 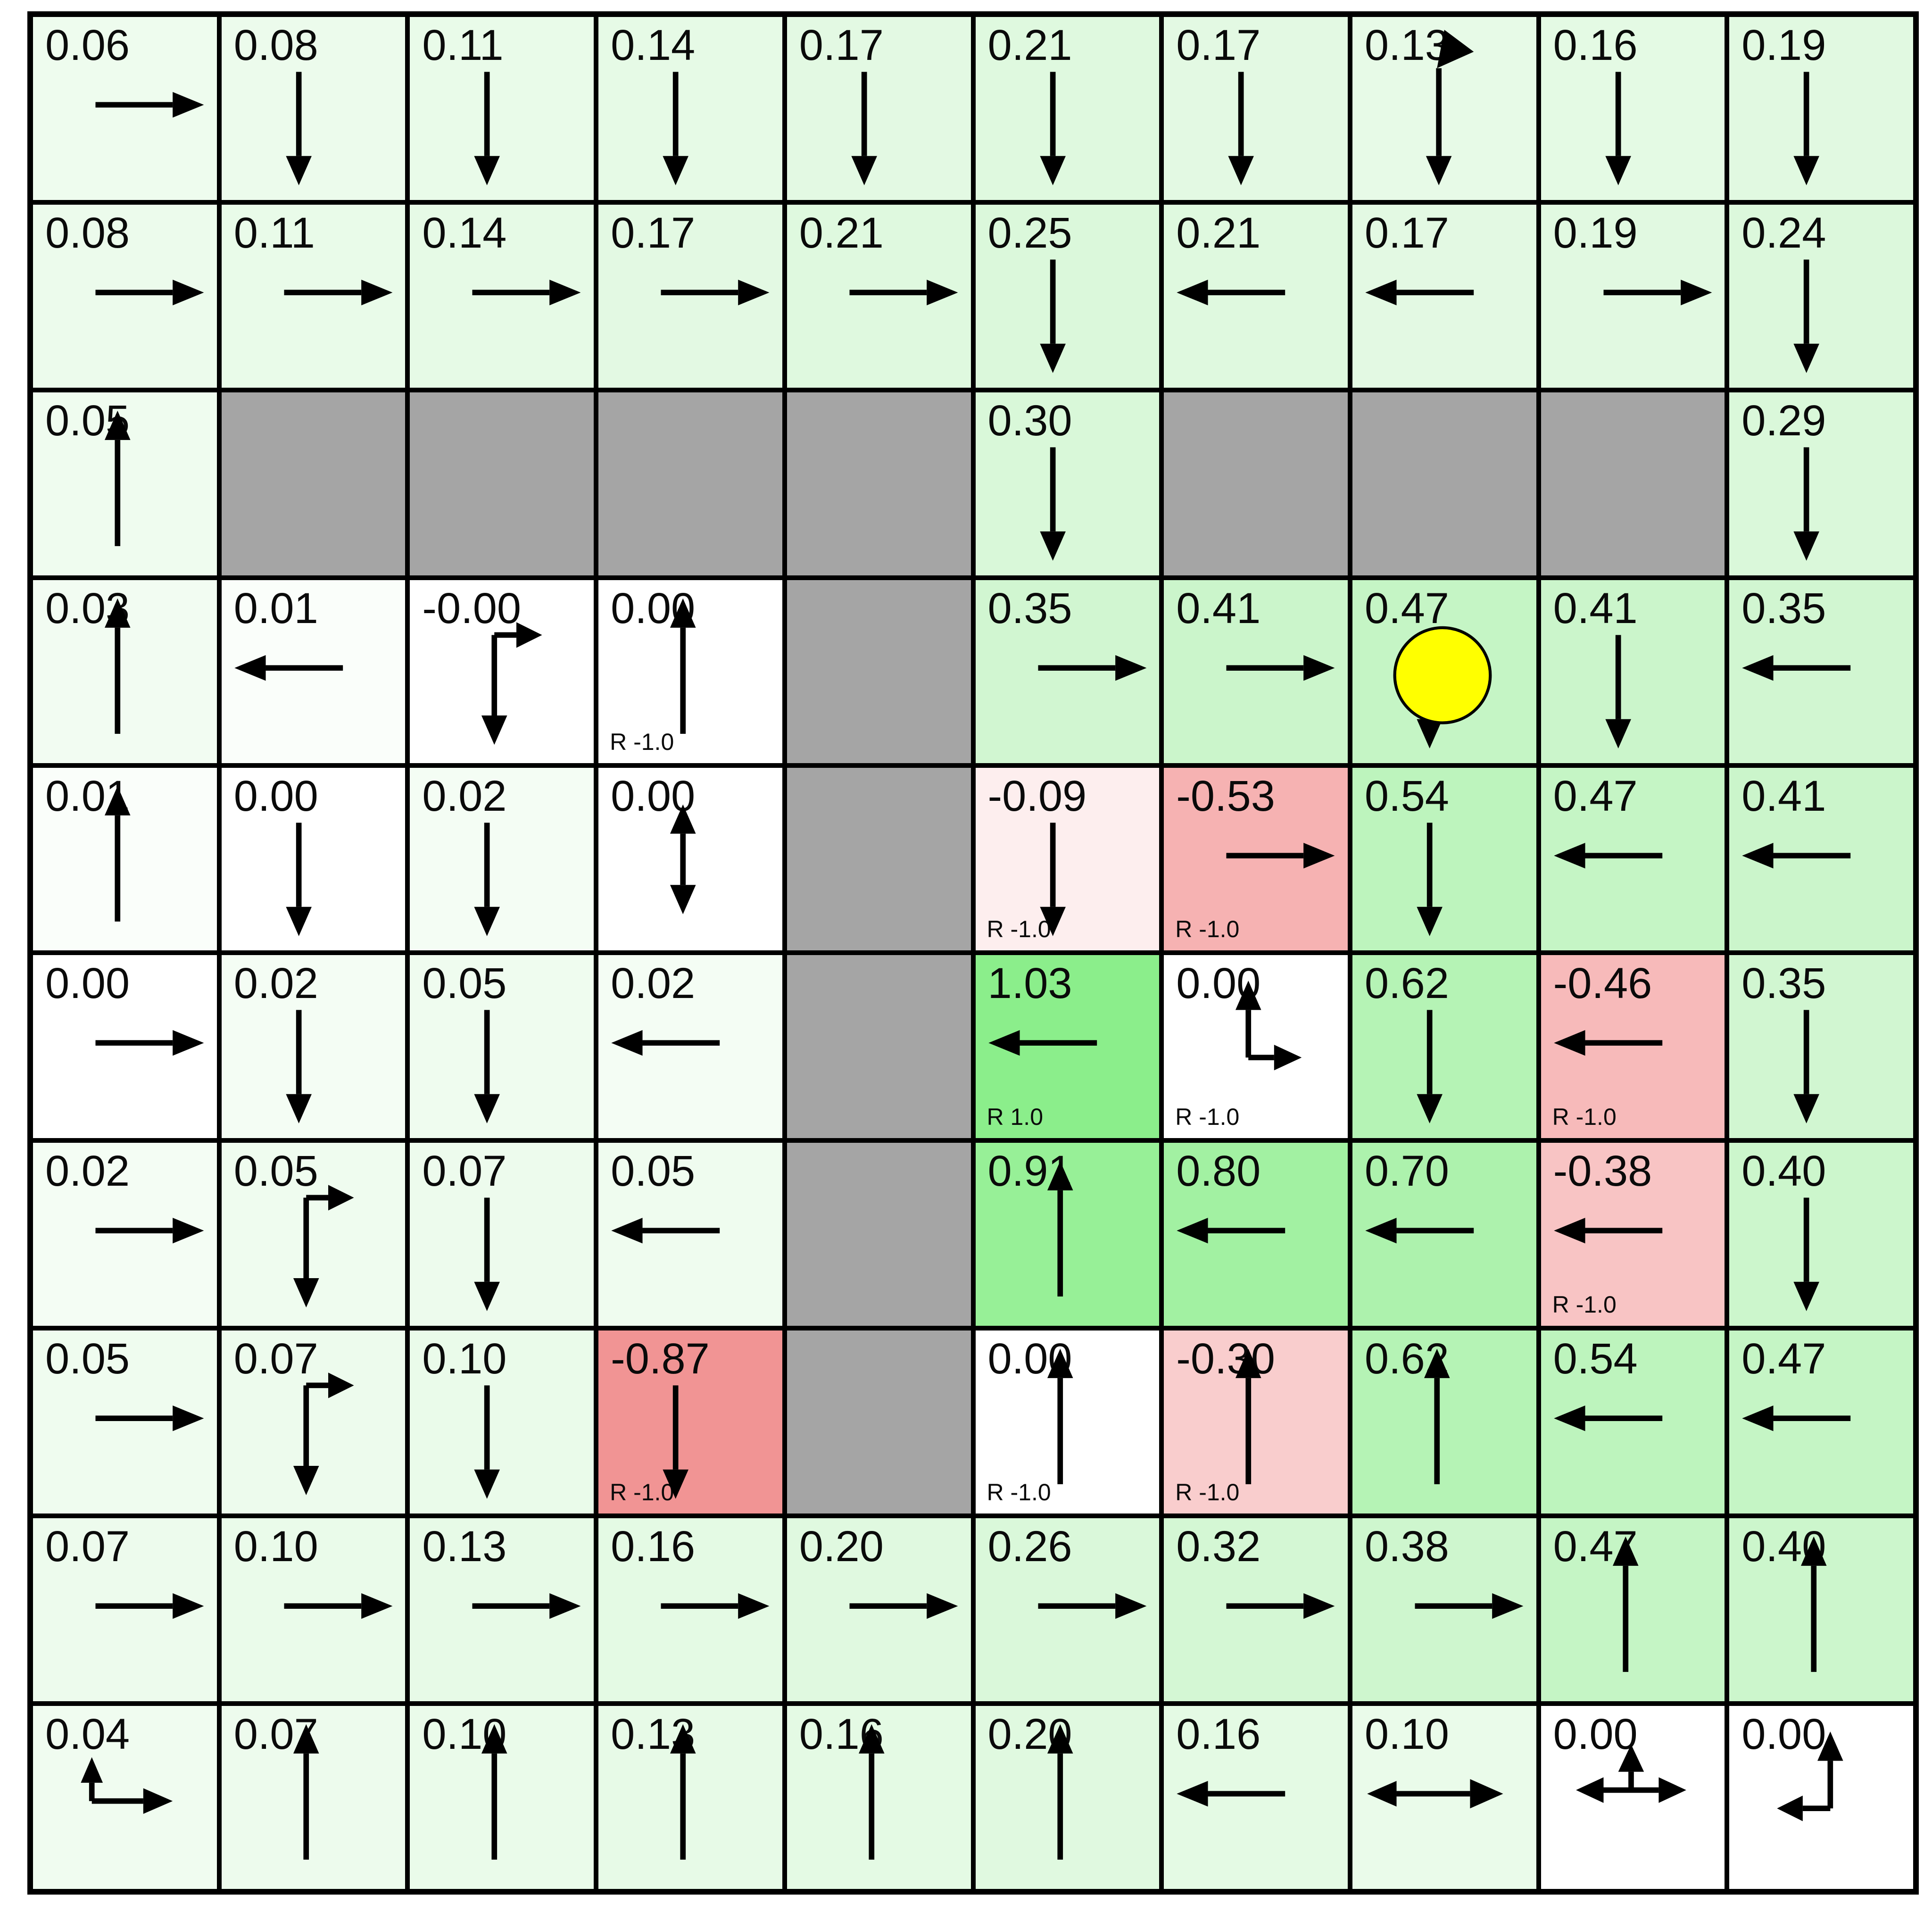 What do you see at coordinates (1633, 1610) in the screenshot?
I see `state-cell-r9c9: 0.47` at bounding box center [1633, 1610].